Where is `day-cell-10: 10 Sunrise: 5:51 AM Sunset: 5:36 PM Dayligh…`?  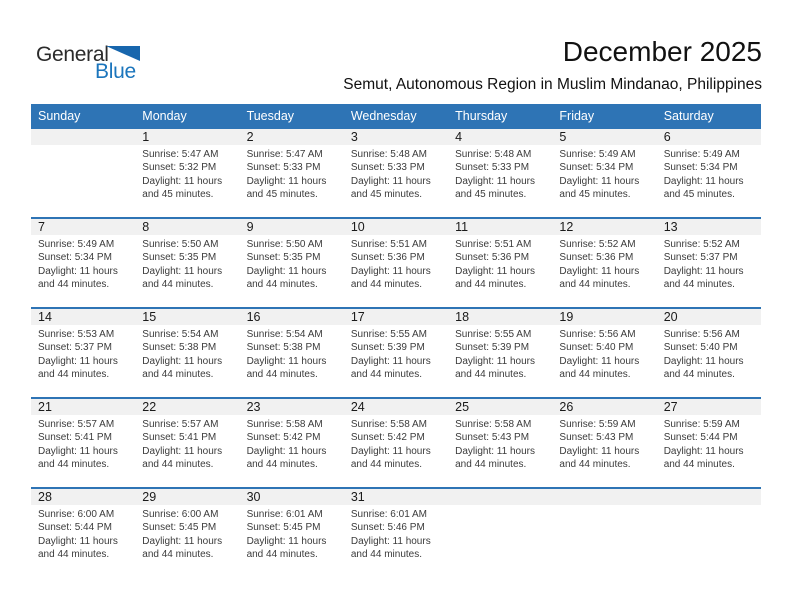 day-cell-10: 10 Sunrise: 5:51 AM Sunset: 5:36 PM Dayligh… is located at coordinates (396, 263).